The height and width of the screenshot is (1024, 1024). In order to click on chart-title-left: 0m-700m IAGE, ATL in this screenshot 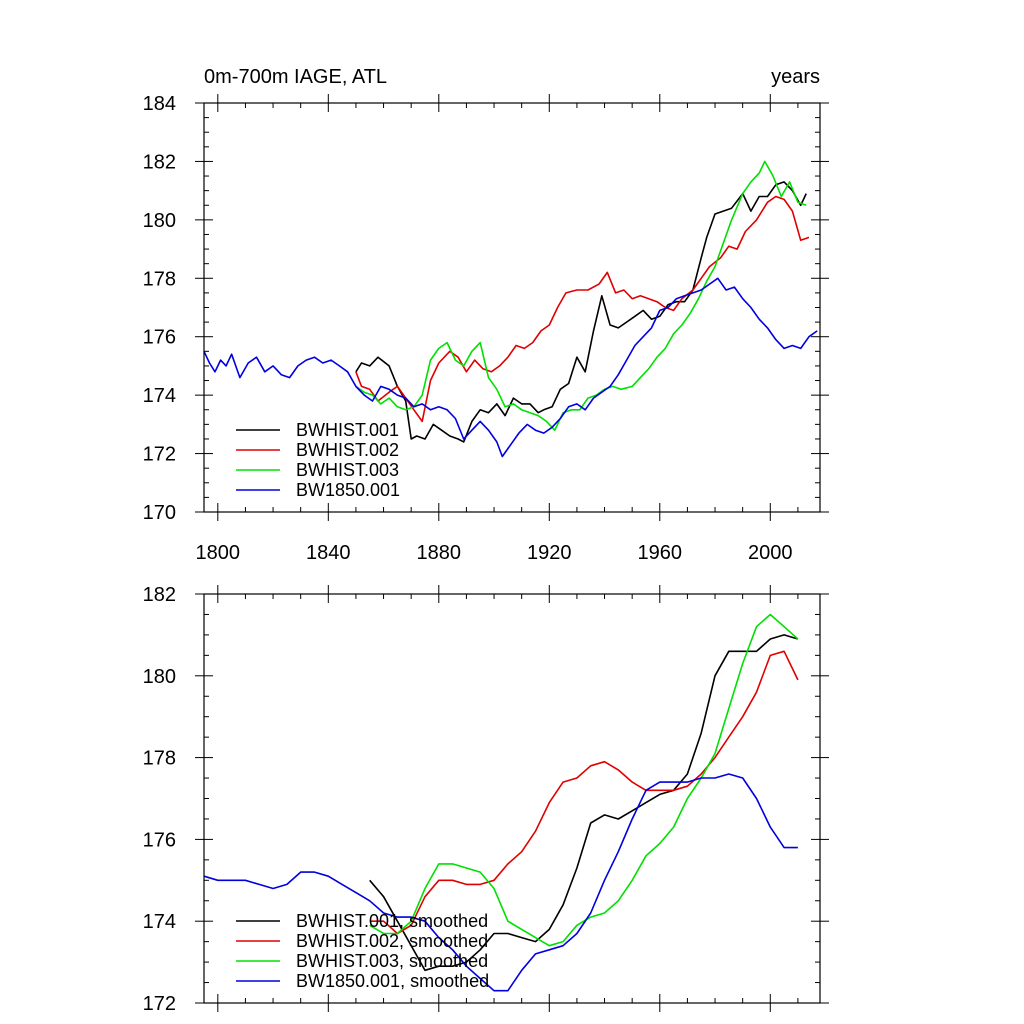, I will do `click(295, 77)`.